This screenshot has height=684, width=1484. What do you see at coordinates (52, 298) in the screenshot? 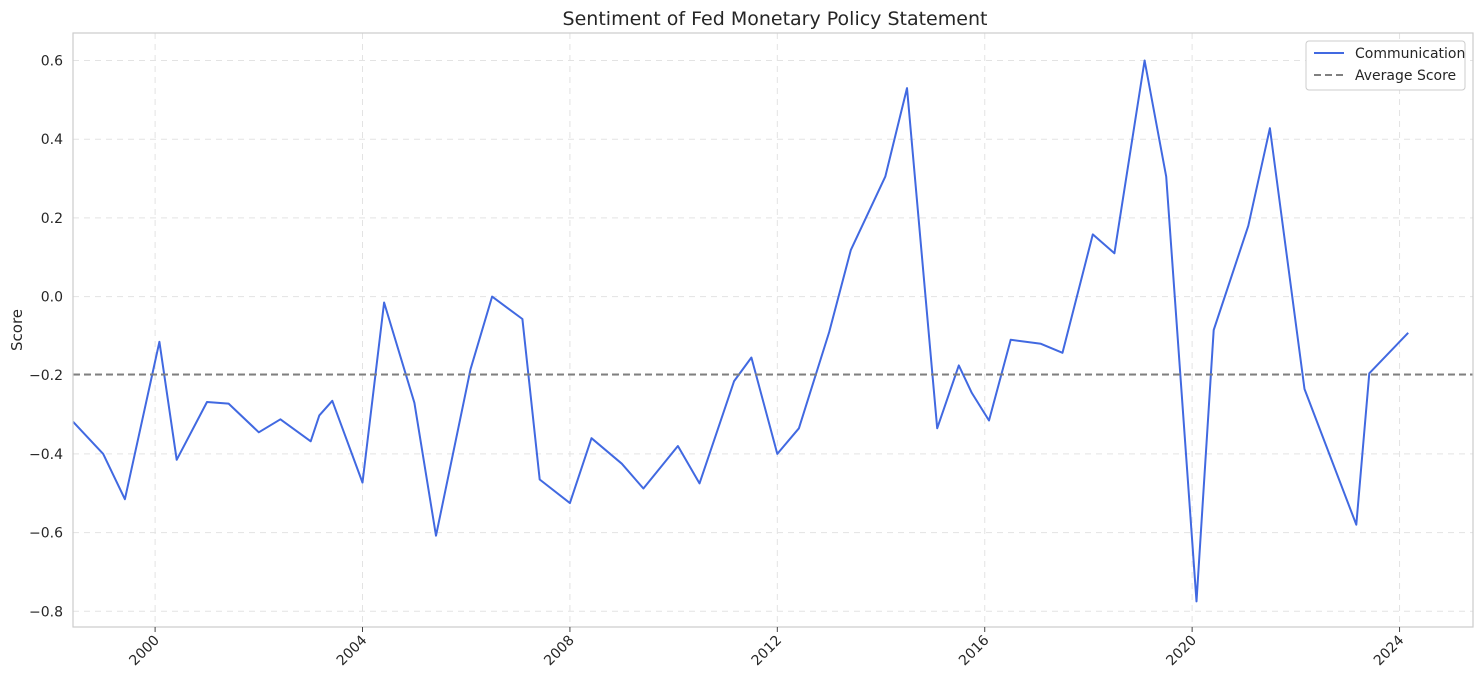
I see `y-tick-label: 0.0` at bounding box center [52, 298].